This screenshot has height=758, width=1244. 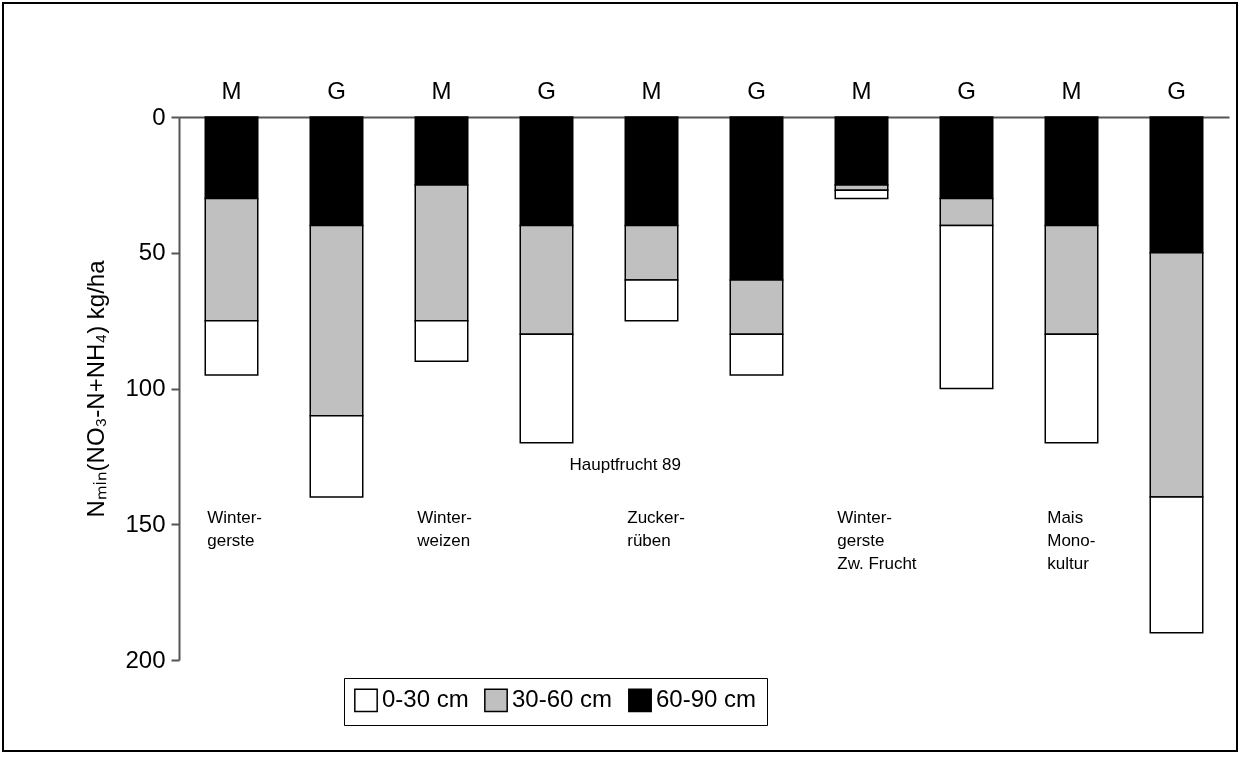 What do you see at coordinates (656, 529) in the screenshot?
I see `annotation: Zucker- rüben` at bounding box center [656, 529].